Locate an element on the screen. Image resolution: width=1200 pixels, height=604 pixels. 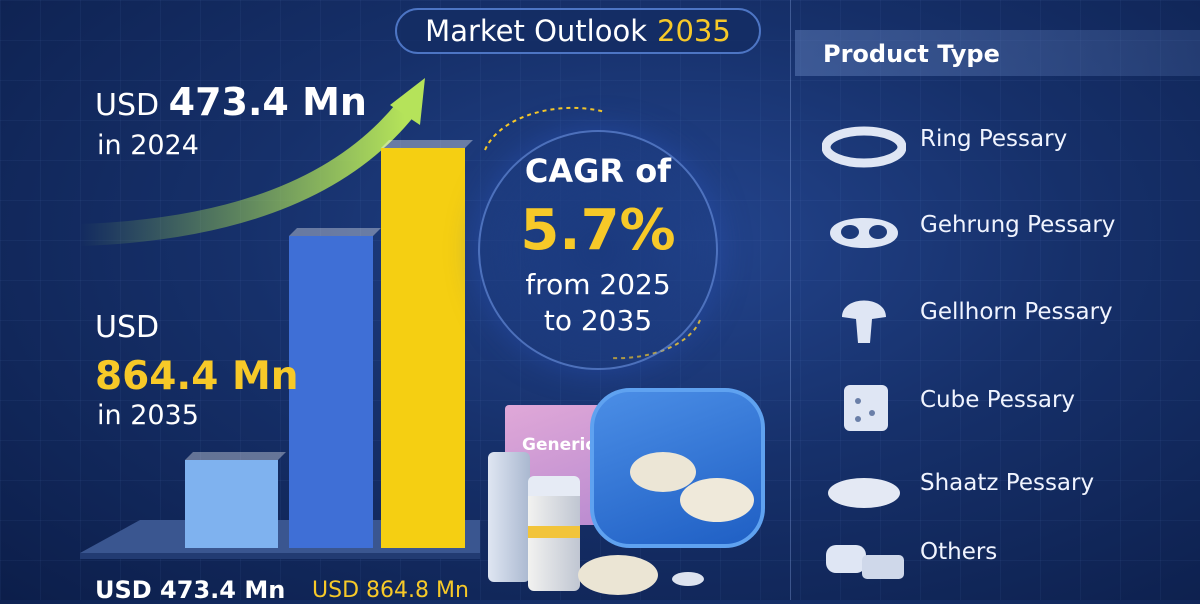
value-2024: USD 473.4 Mn is located at coordinates (231, 102).